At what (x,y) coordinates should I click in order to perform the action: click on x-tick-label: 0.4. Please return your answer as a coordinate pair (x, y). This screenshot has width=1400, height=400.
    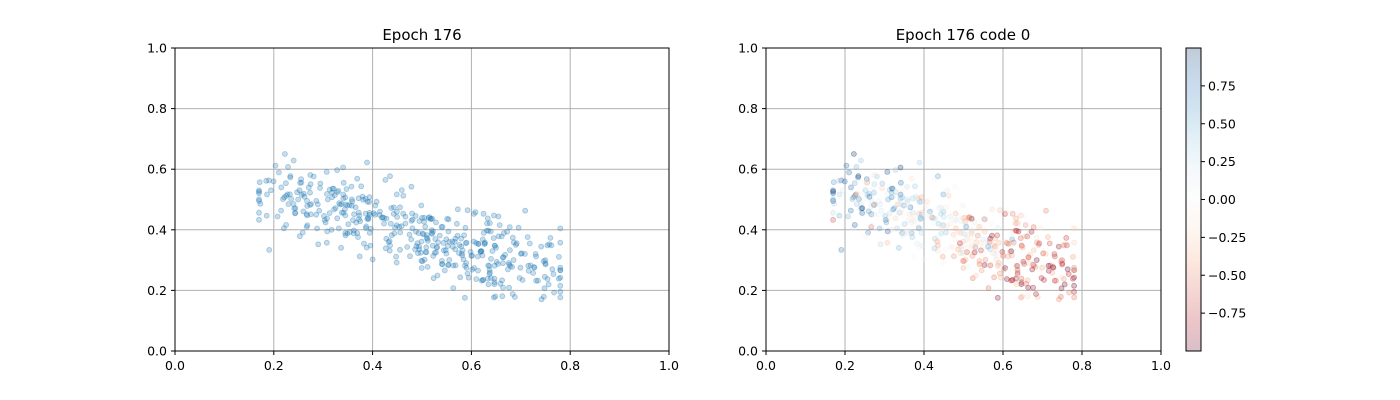
    Looking at the image, I should click on (924, 365).